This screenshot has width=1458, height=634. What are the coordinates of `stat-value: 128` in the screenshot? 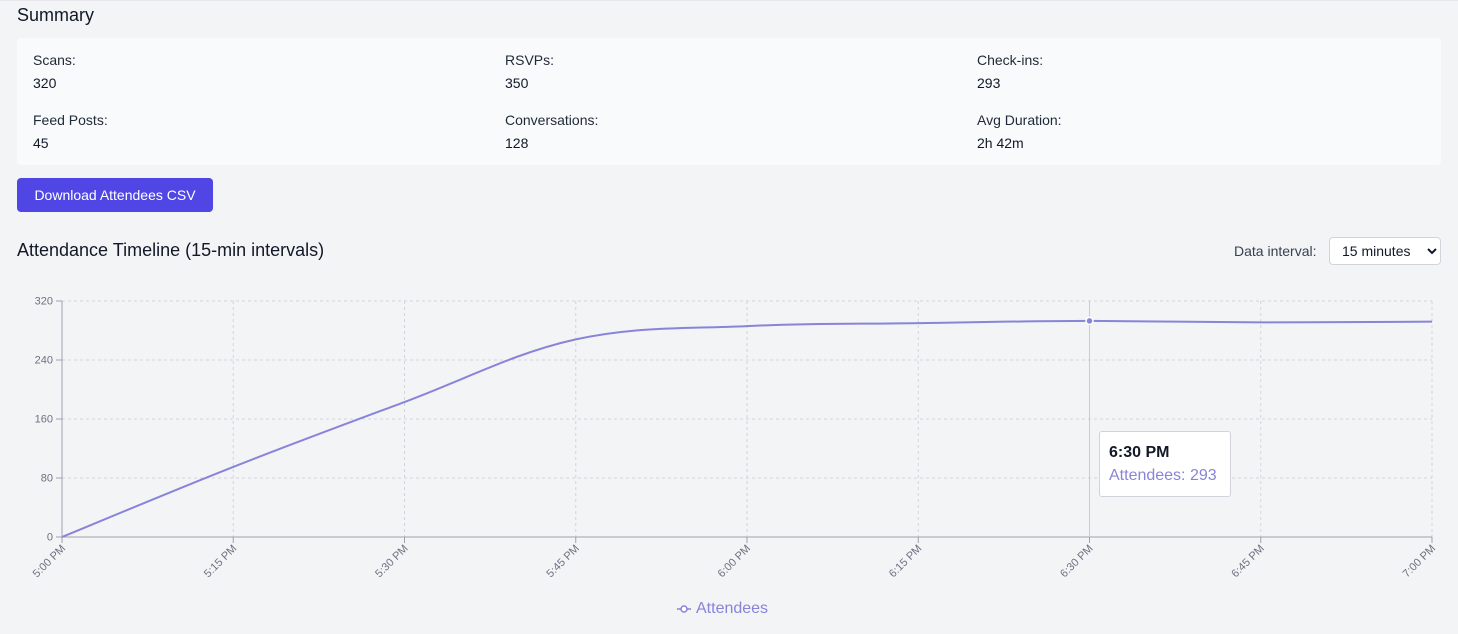 It's located at (517, 143).